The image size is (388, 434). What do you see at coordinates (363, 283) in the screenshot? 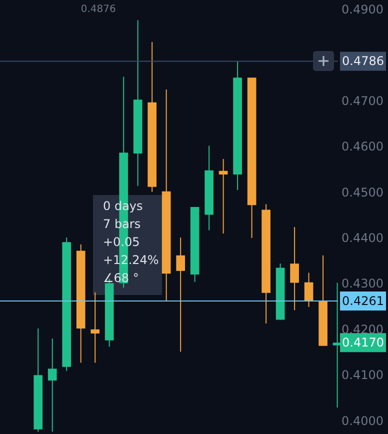
I see `y-tick-label: 0.4300` at bounding box center [363, 283].